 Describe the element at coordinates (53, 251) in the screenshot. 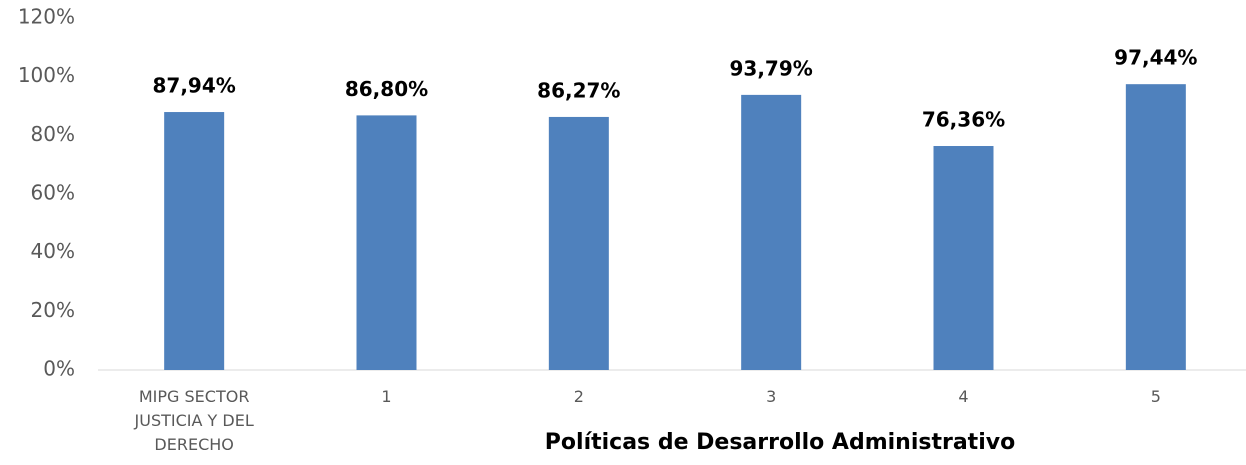

I see `y-tick-label: 40%` at that location.